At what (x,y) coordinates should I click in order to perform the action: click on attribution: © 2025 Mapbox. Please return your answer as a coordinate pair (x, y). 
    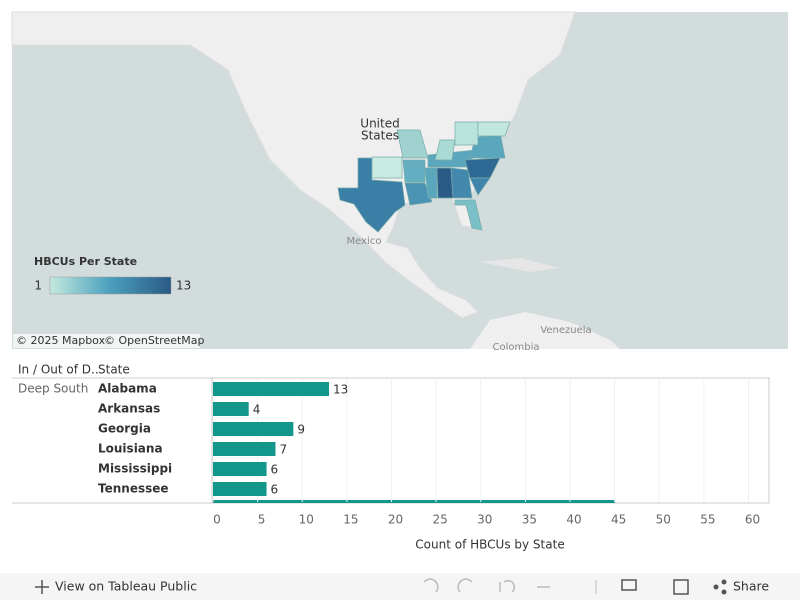
    Looking at the image, I should click on (61, 340).